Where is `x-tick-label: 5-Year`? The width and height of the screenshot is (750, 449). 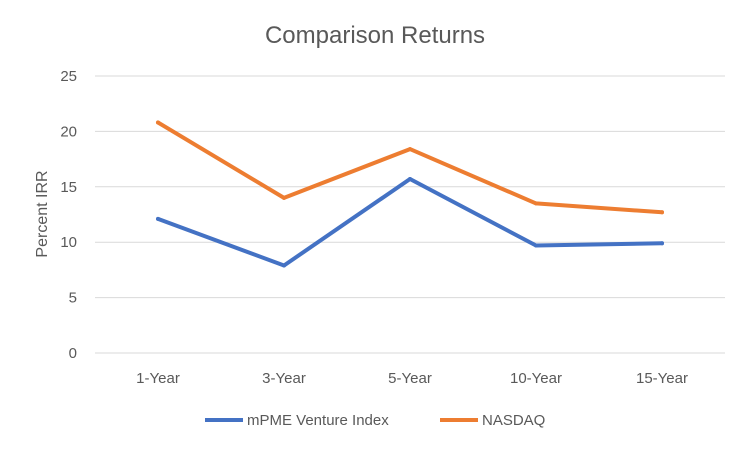 x-tick-label: 5-Year is located at coordinates (410, 378).